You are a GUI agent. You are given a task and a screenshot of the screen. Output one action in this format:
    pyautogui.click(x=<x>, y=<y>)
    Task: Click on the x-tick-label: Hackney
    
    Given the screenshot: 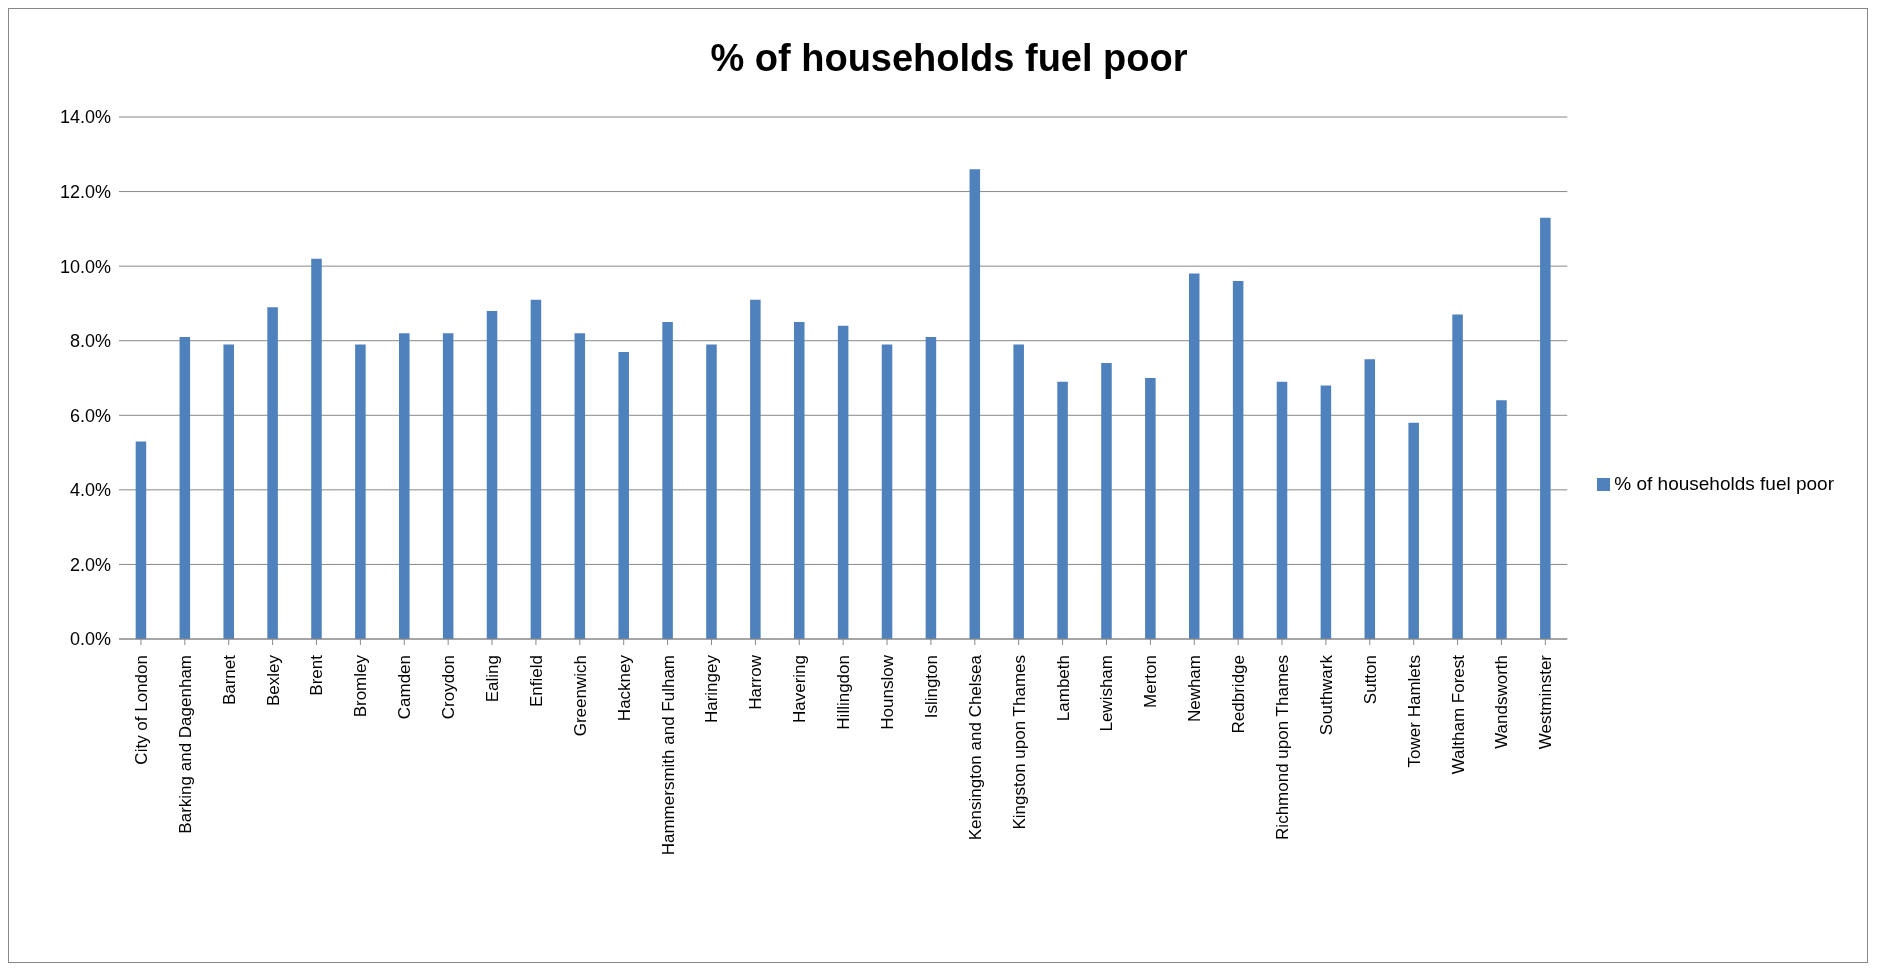 What is the action you would take?
    pyautogui.click(x=624, y=688)
    